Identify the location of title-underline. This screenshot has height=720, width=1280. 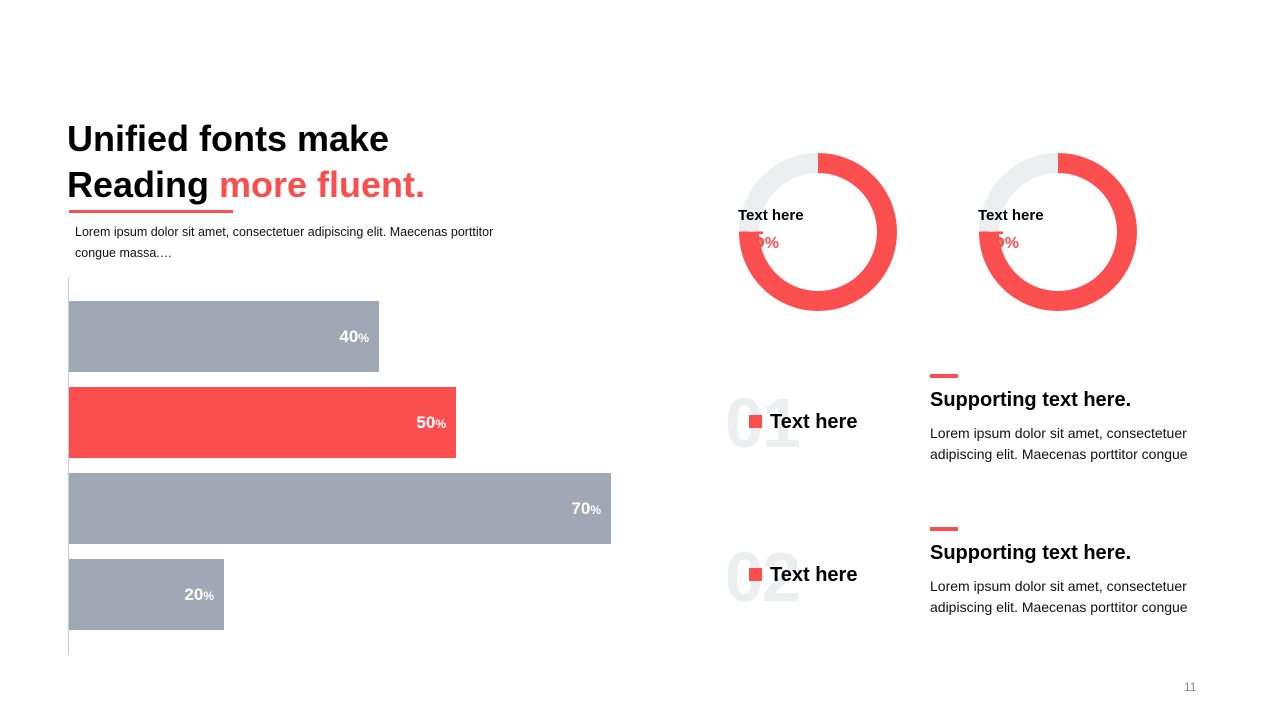
(151, 211).